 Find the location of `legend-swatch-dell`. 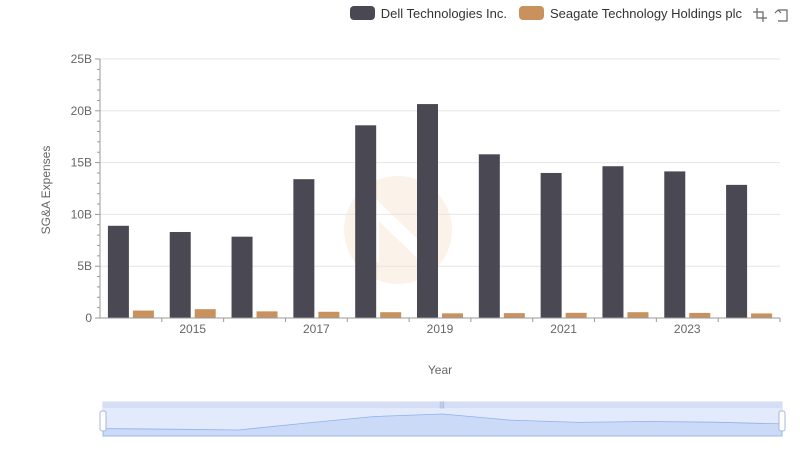

legend-swatch-dell is located at coordinates (362, 13).